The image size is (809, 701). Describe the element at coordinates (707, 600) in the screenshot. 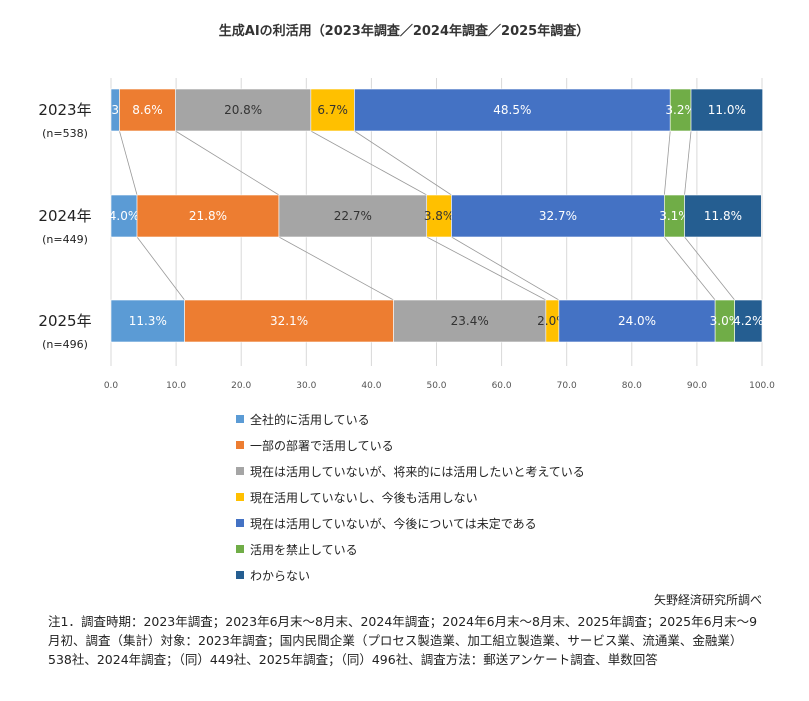

I see `source-credit: 矢野経済研究所調べ` at that location.